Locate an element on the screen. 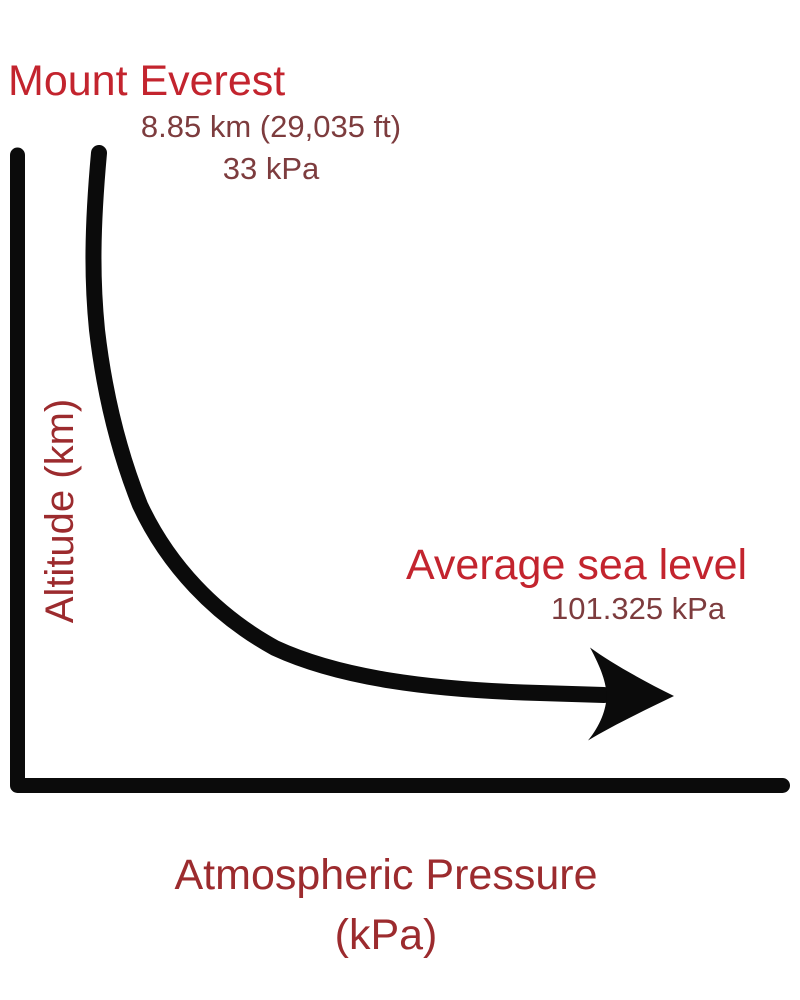 This screenshot has height=1000, width=800. y-axis-title: Altitude (km) is located at coordinates (60, 511).